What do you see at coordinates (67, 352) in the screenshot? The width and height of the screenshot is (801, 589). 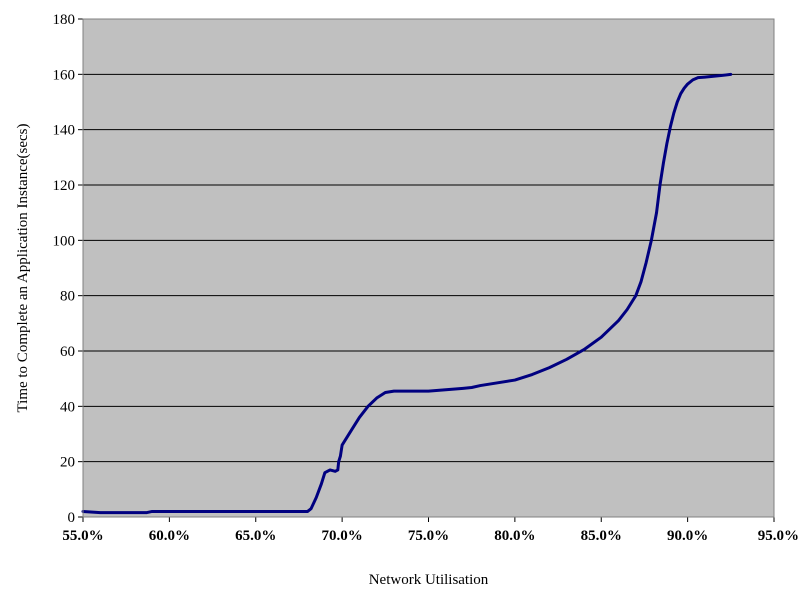 I see `y-tick-label: 60` at bounding box center [67, 352].